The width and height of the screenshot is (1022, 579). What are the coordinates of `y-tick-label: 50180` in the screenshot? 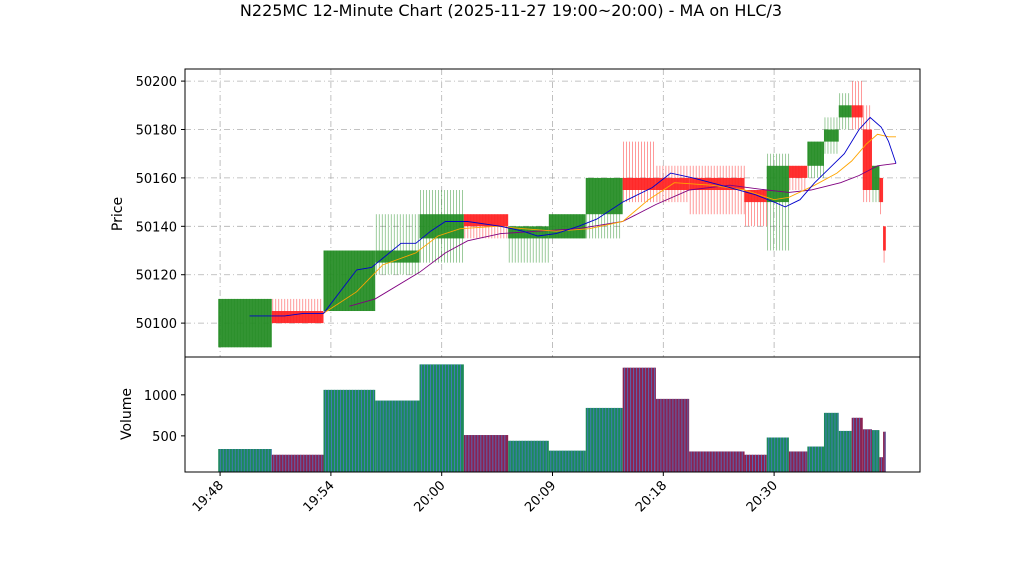 It's located at (156, 131).